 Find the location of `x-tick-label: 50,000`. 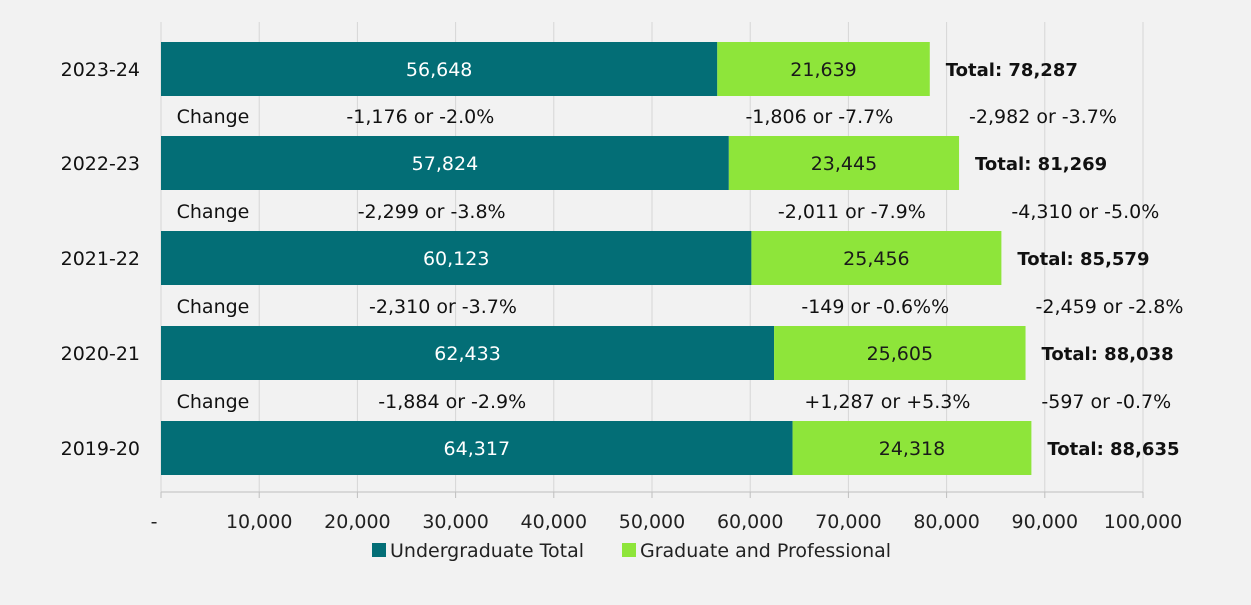

x-tick-label: 50,000 is located at coordinates (652, 522).